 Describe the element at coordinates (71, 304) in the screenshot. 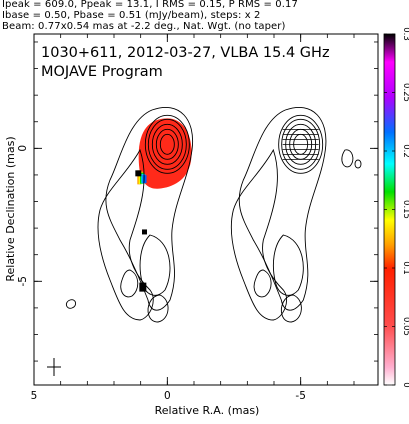

I see `intensity-contour-island` at that location.